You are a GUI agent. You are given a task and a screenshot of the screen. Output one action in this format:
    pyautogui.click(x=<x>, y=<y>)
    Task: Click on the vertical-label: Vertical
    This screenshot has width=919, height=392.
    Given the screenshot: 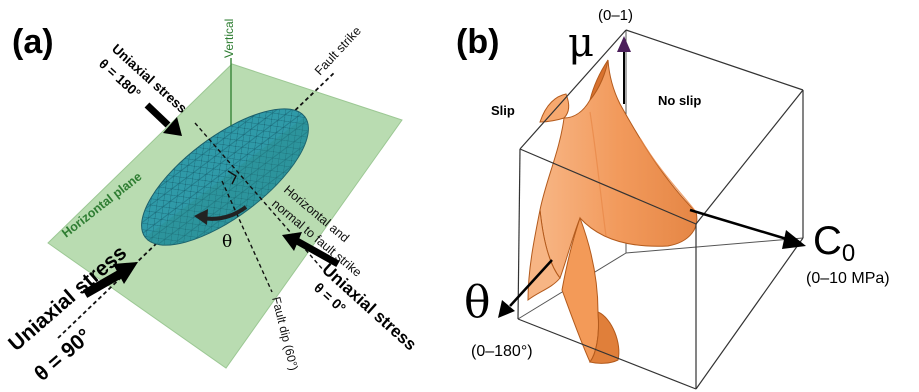 What is the action you would take?
    pyautogui.click(x=229, y=38)
    